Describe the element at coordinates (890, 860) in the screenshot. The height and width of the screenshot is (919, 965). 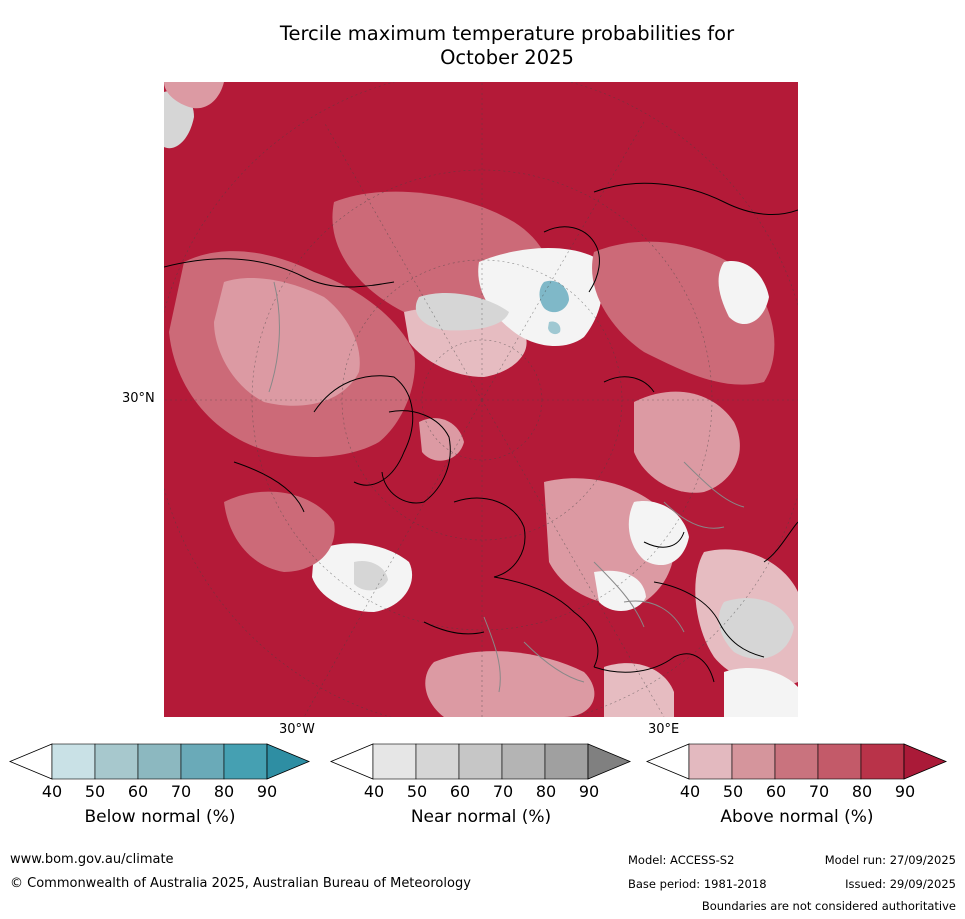
I see `footer-model-run: Model run: 27/09/2025` at that location.